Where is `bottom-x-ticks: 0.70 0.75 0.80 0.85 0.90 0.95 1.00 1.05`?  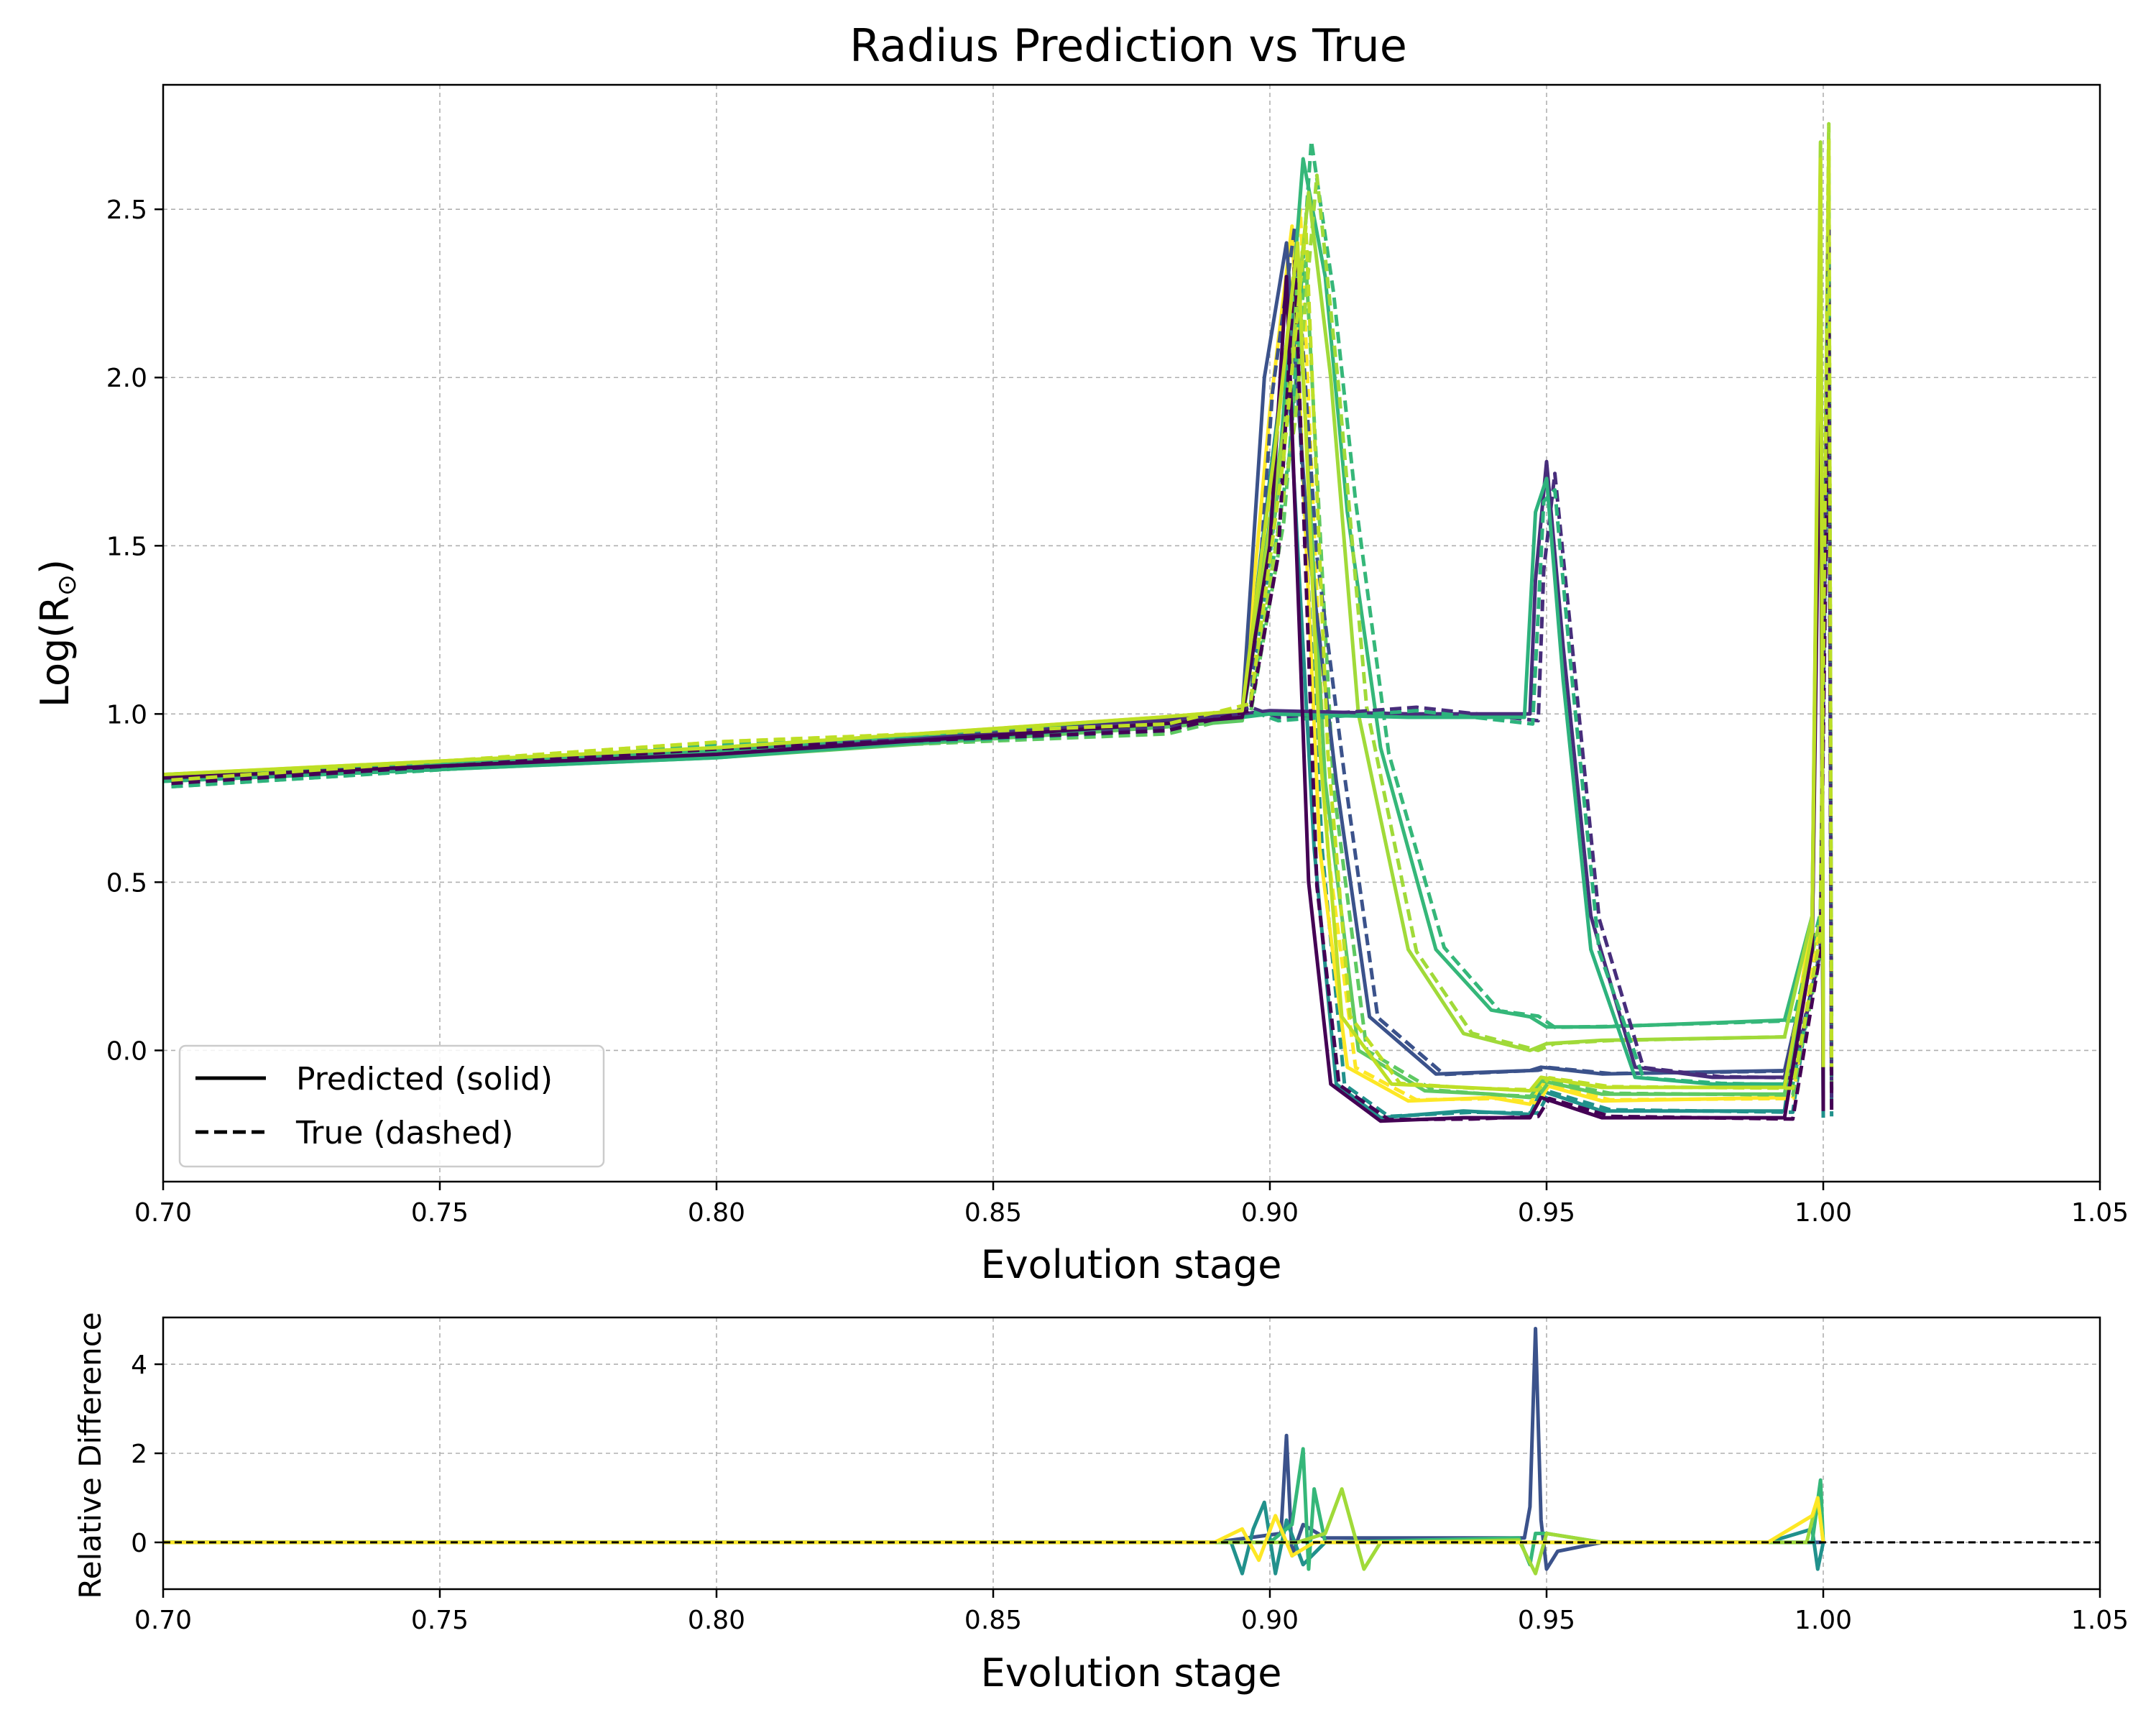
bottom-x-ticks: 0.70 0.75 0.80 0.85 0.90 0.95 1.00 1.05 is located at coordinates (1131, 1612).